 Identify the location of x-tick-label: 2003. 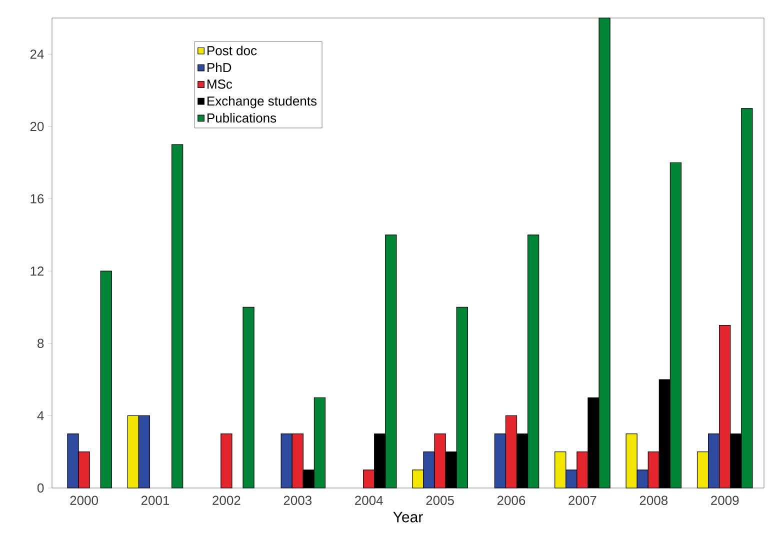
(298, 501).